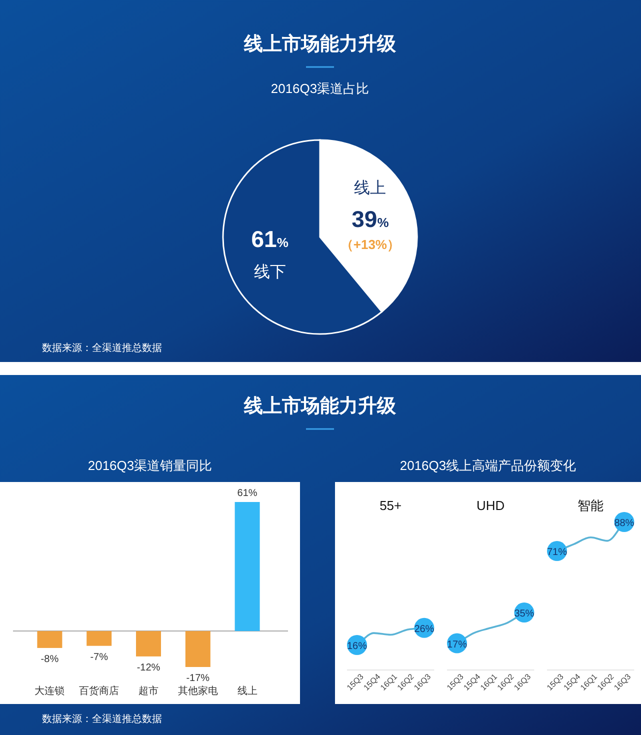 The image size is (641, 735). I want to click on x-tick-label: 大连锁, so click(49, 691).